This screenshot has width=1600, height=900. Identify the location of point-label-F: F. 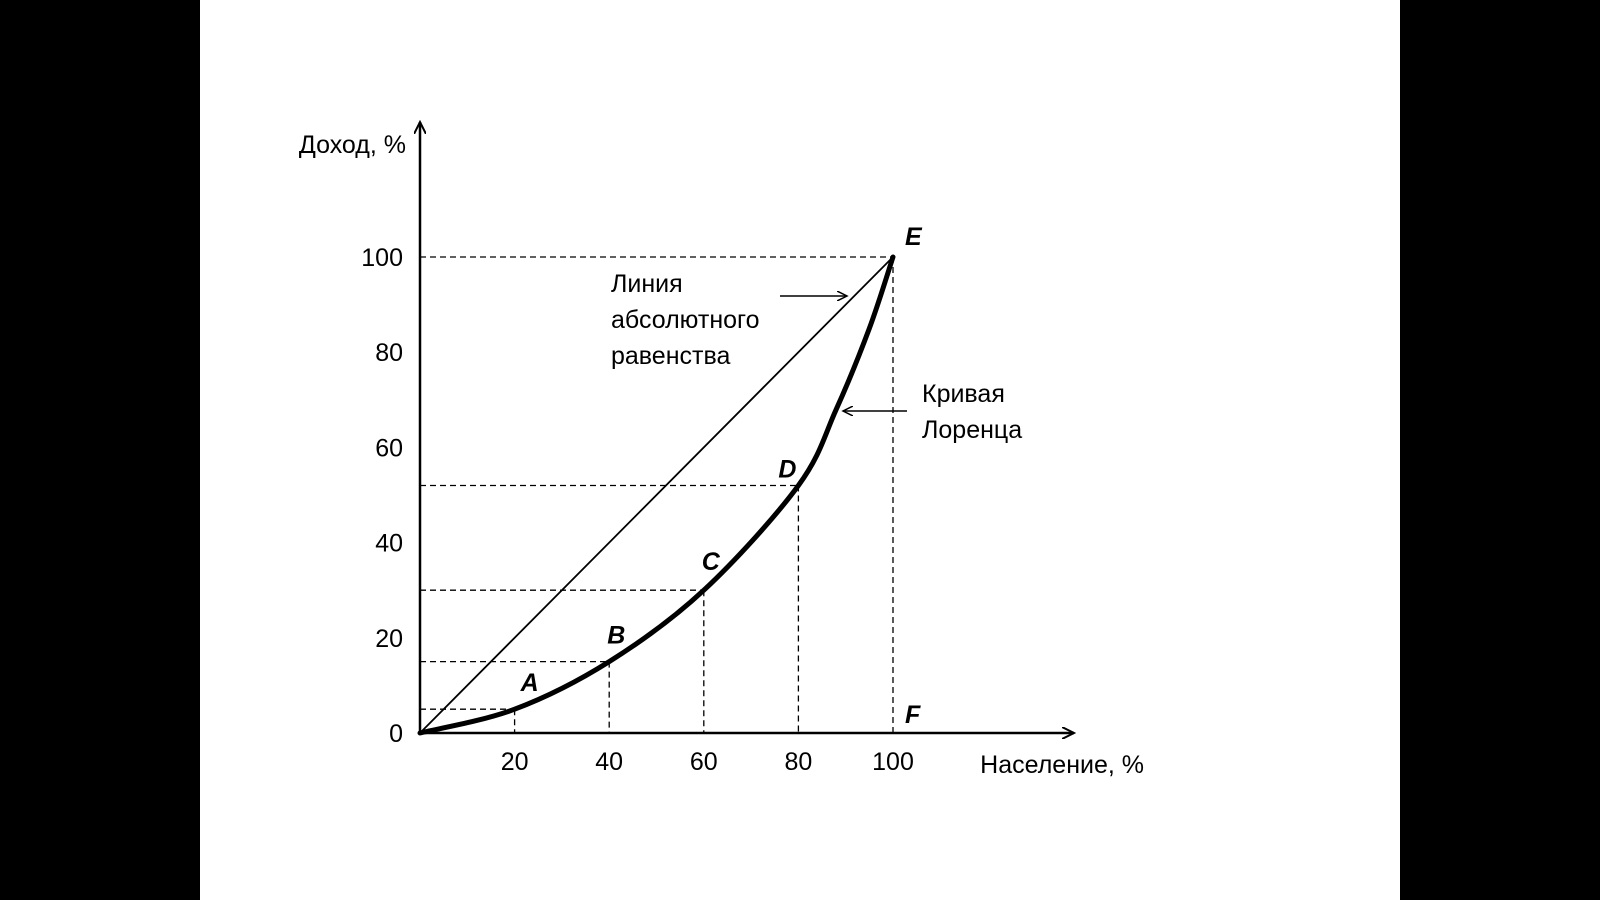
(913, 715).